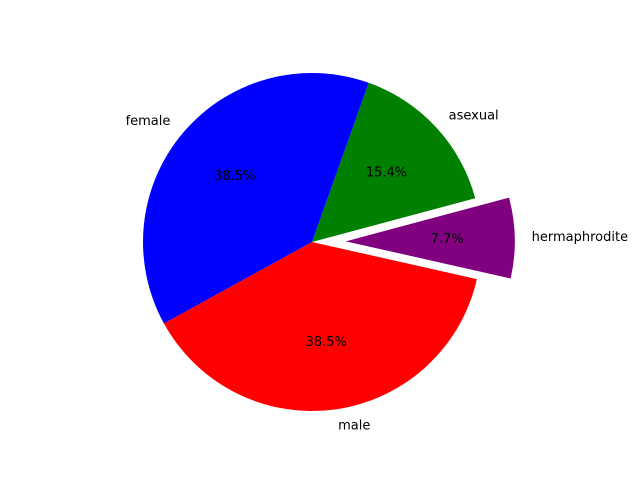  I want to click on slice-label-female: female, so click(148, 121).